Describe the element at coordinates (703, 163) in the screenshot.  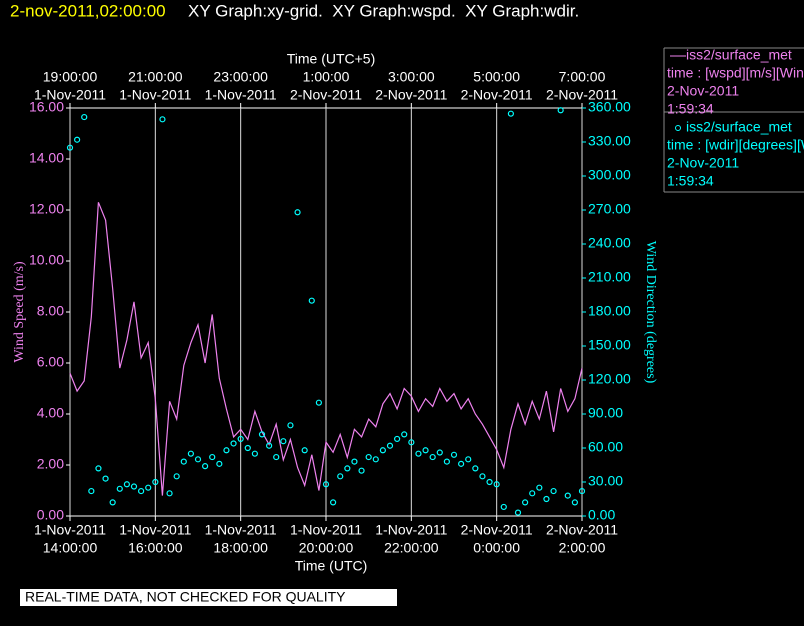
I see `legend-detail: 2-Nov-2011` at that location.